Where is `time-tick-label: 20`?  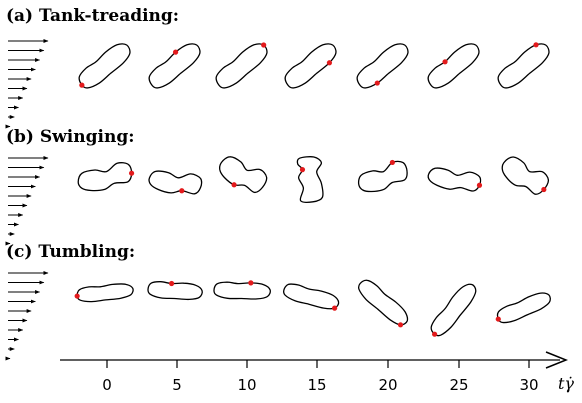 time-tick-label: 20 is located at coordinates (388, 385).